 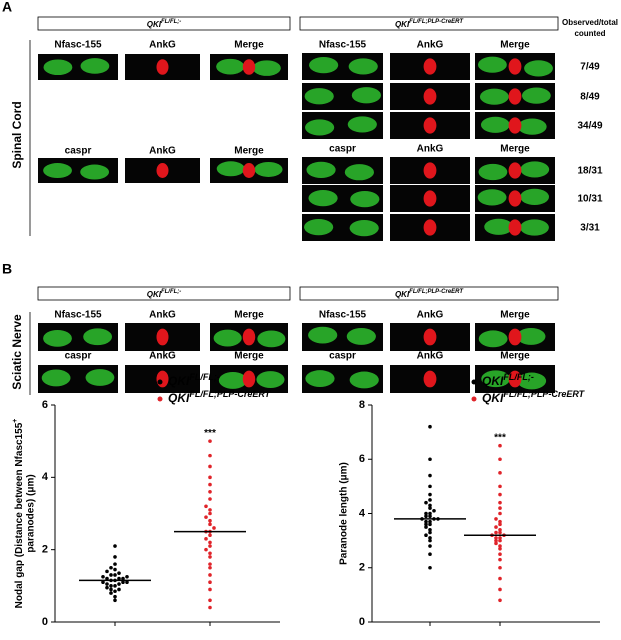 I want to click on y-tick-label: 8, so click(x=362, y=405).